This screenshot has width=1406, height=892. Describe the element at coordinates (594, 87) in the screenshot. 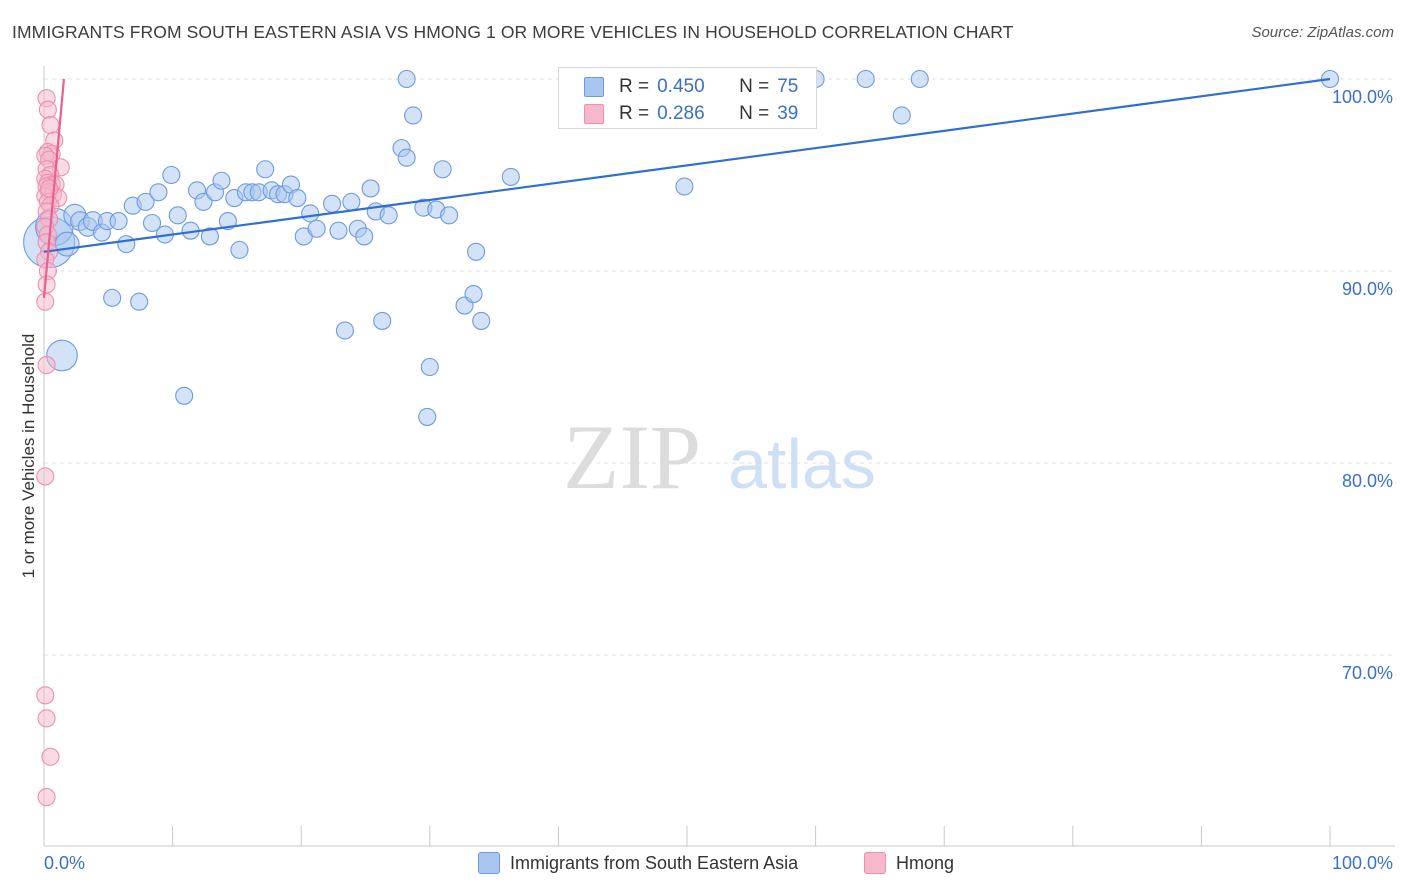

I see `legend-swatch-blue` at that location.